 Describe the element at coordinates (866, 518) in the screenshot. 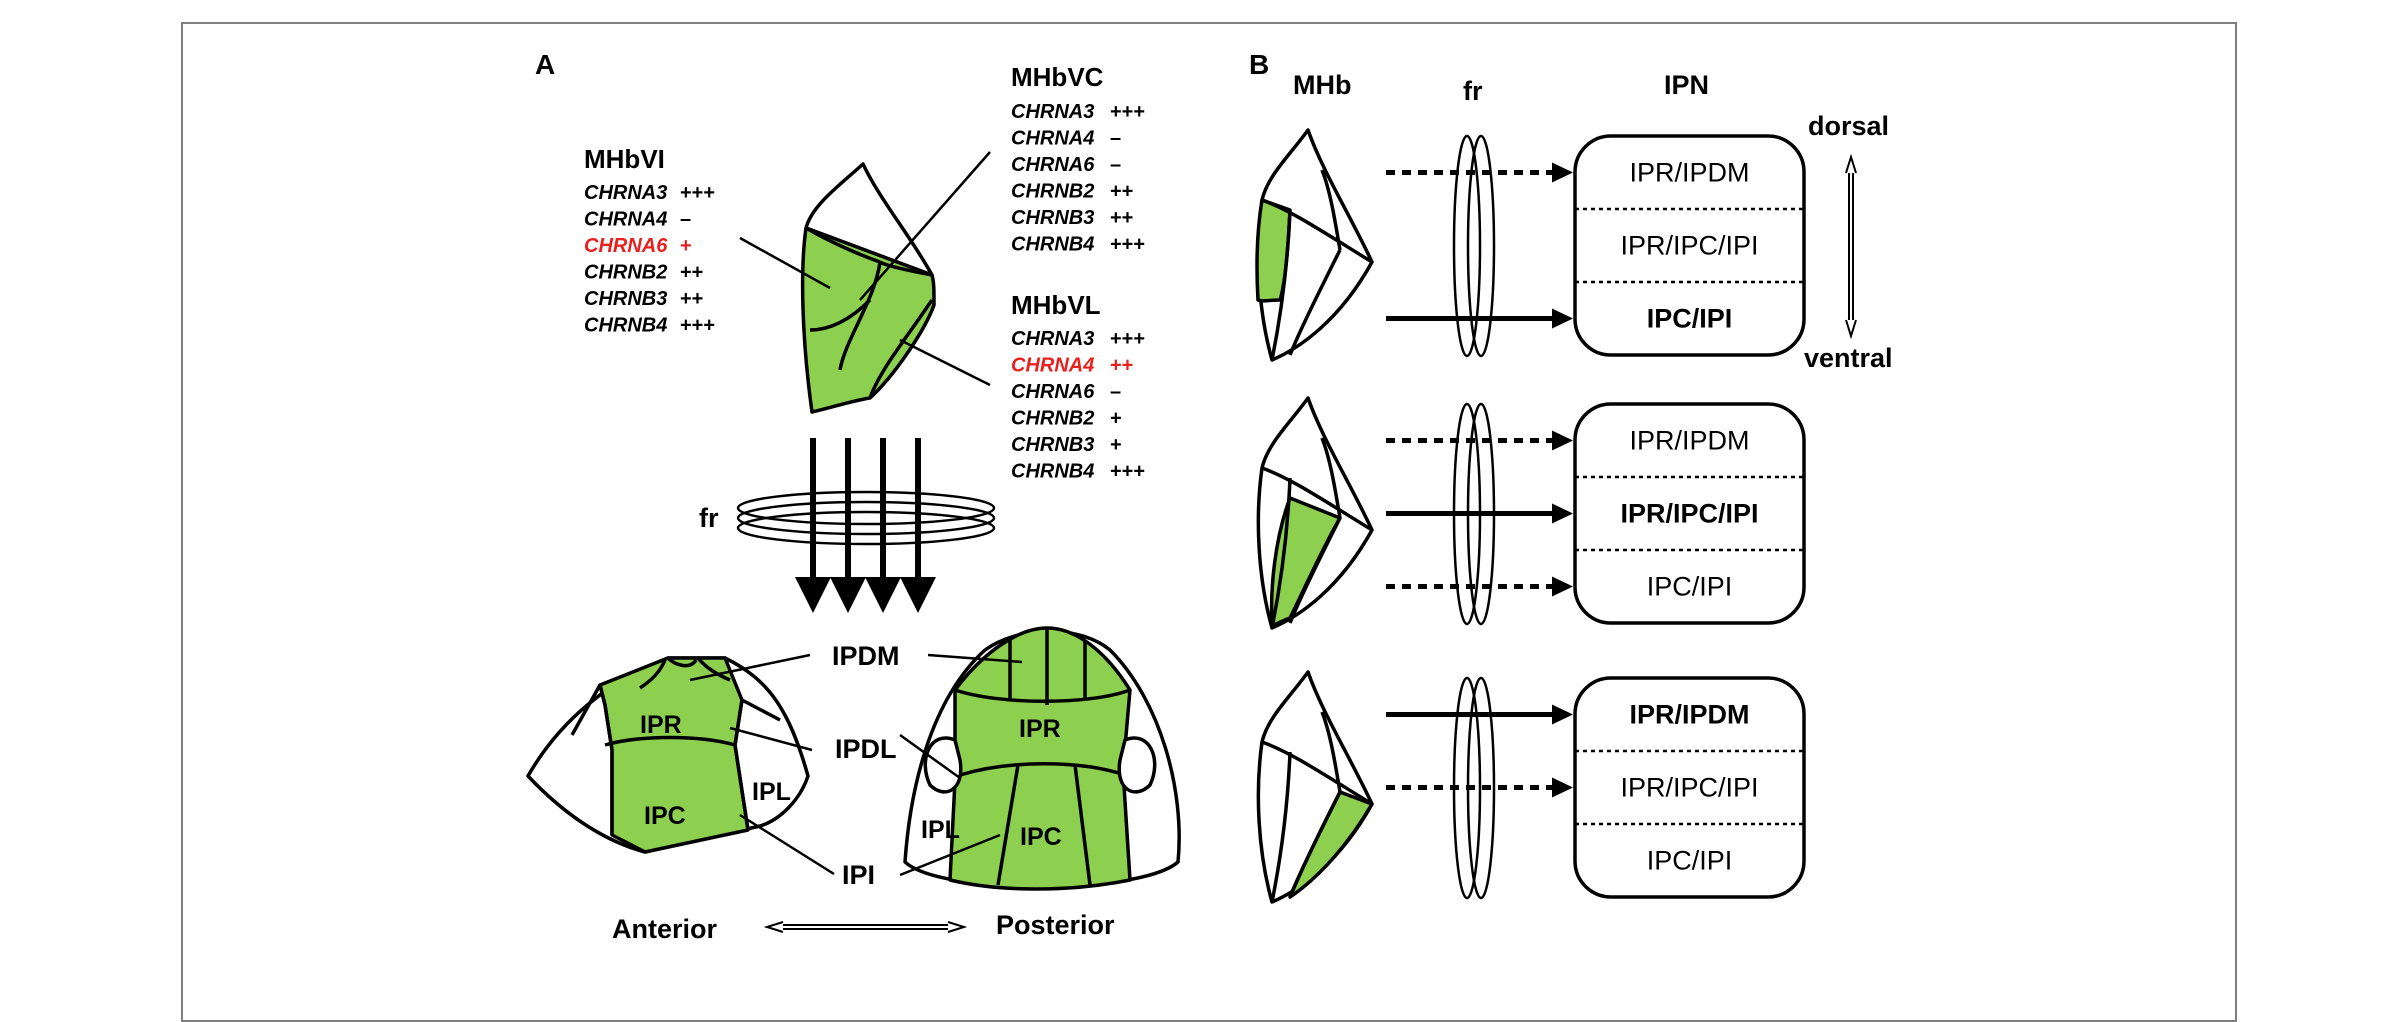

I see `fr-rings-a` at that location.